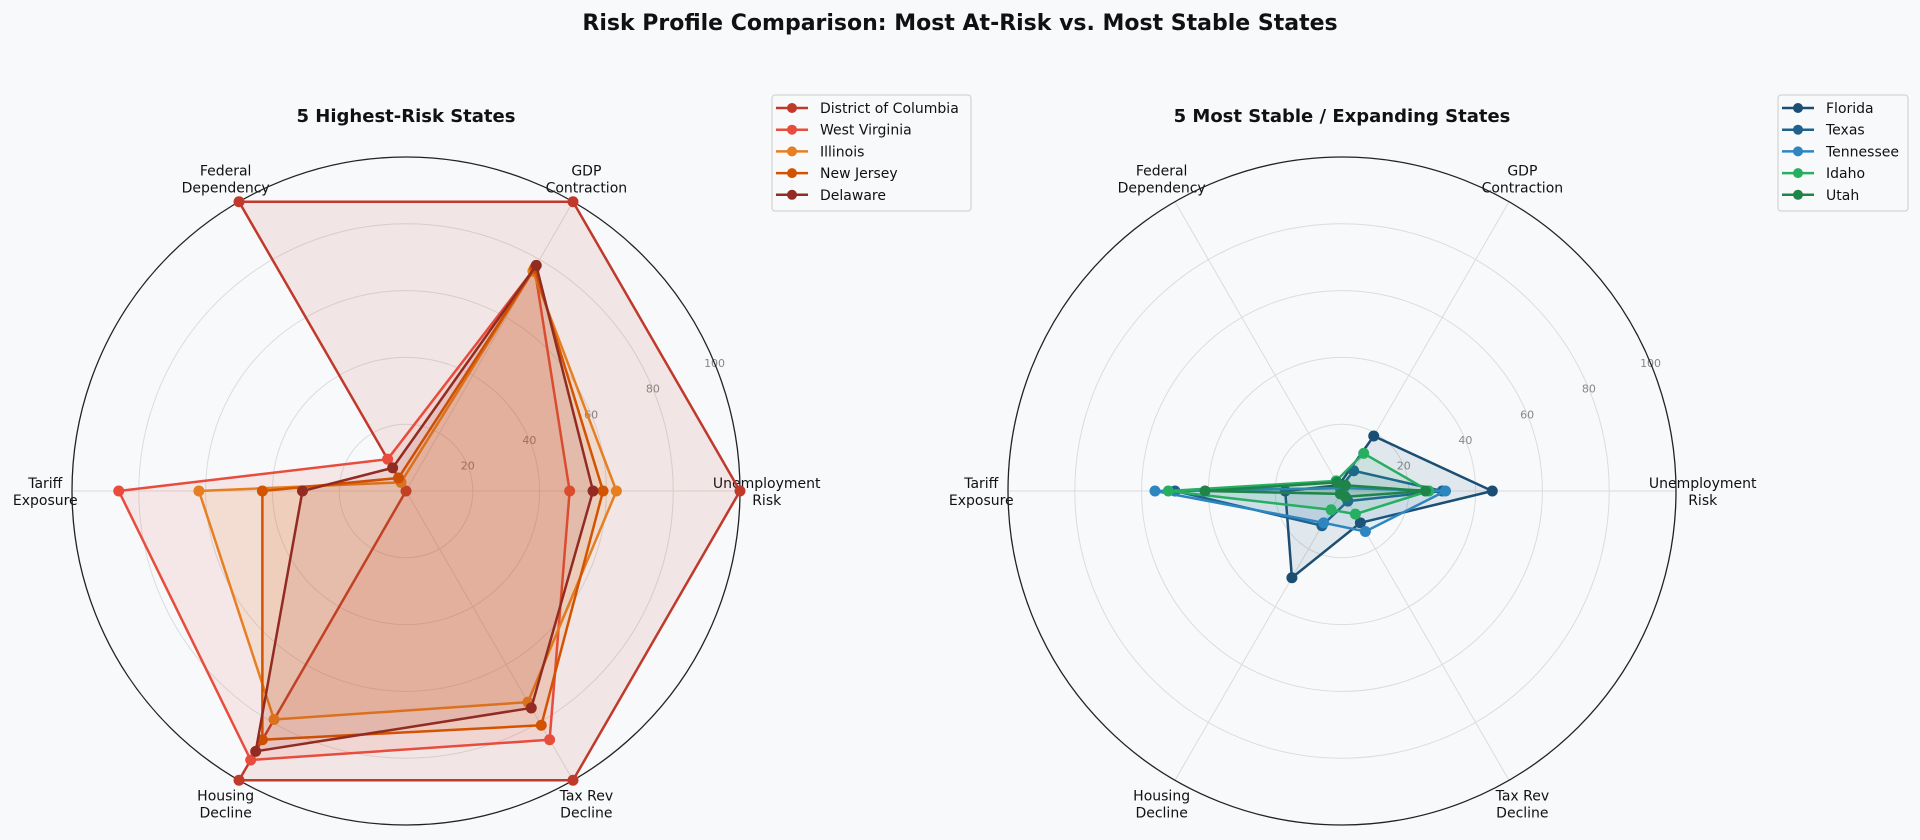 Image resolution: width=1920 pixels, height=840 pixels. I want to click on axis-label: Housing Decline, so click(225, 804).